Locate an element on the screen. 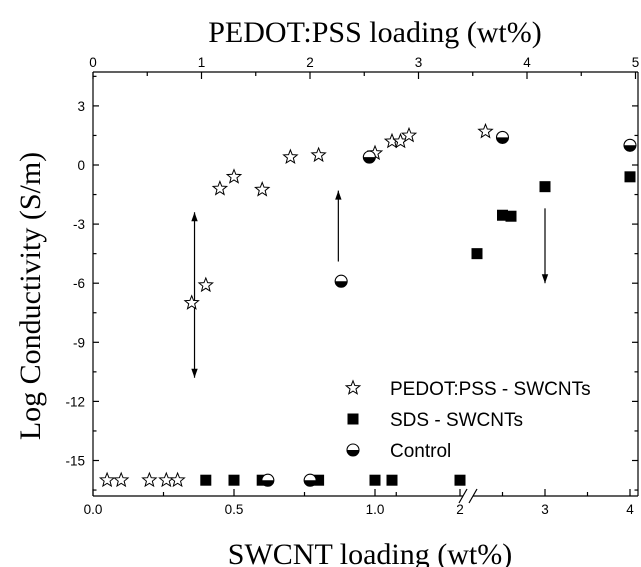  x-tick-label: 0.0 is located at coordinates (93, 509).